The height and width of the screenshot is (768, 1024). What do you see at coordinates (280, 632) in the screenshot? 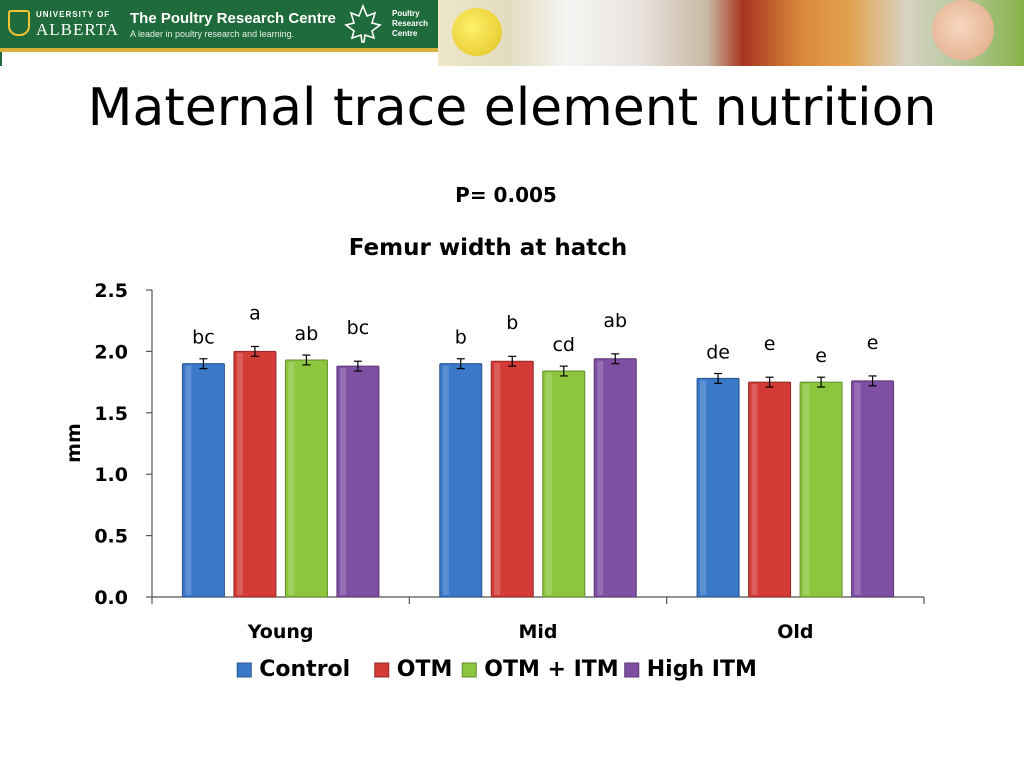
I see `x-tick-label: Young` at bounding box center [280, 632].